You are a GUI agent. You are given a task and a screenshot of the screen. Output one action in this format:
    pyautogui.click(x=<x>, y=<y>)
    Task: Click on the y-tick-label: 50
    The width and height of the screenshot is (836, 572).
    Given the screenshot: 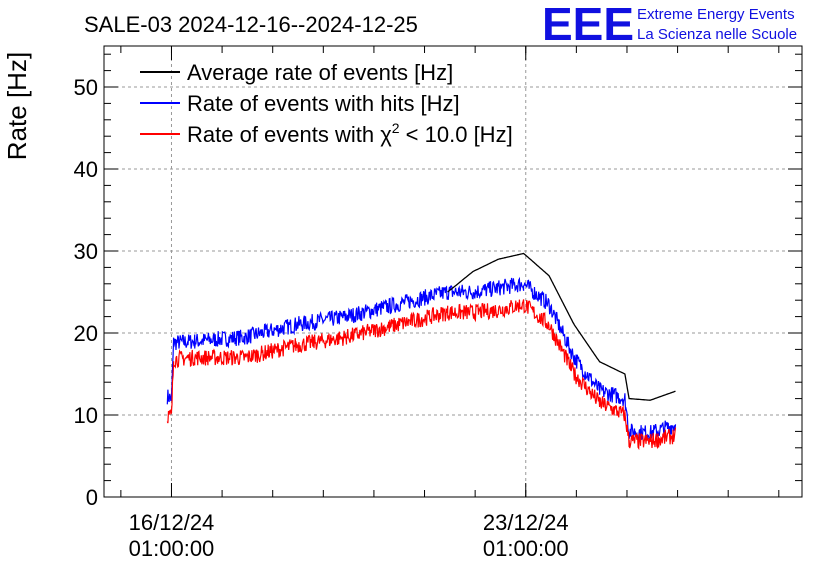 What is the action you would take?
    pyautogui.click(x=86, y=87)
    